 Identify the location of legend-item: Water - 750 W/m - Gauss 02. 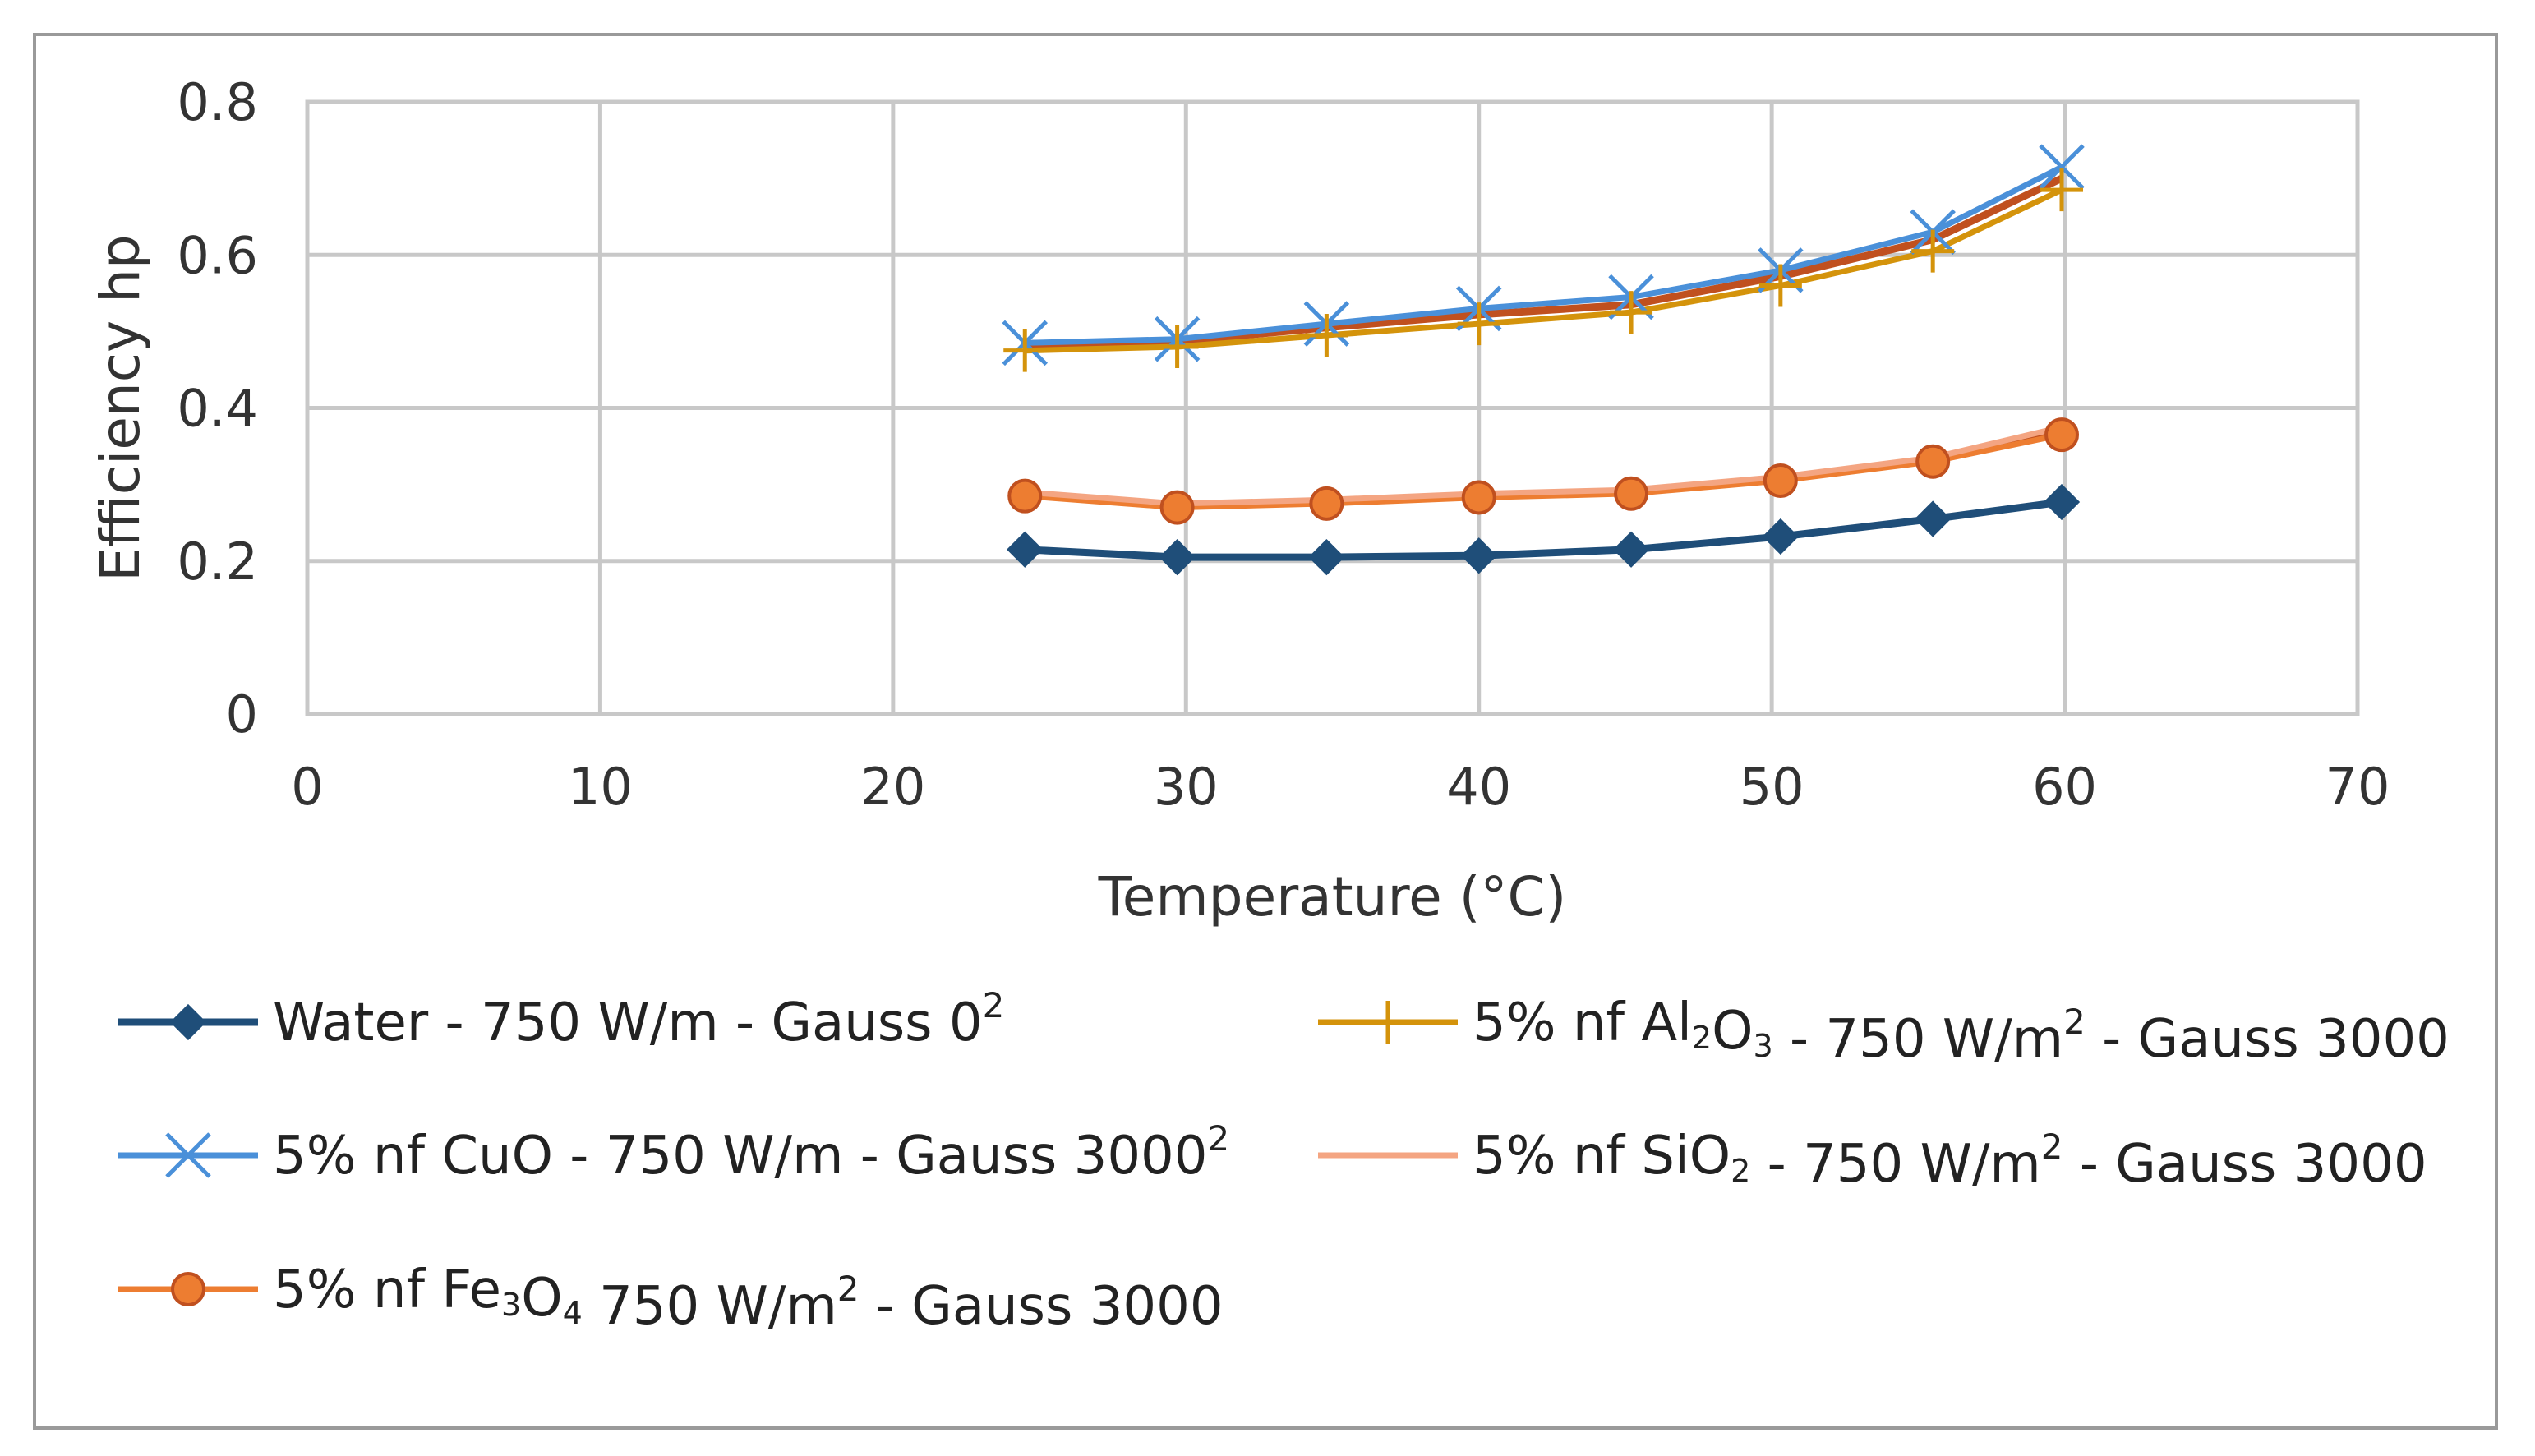
(561, 1019).